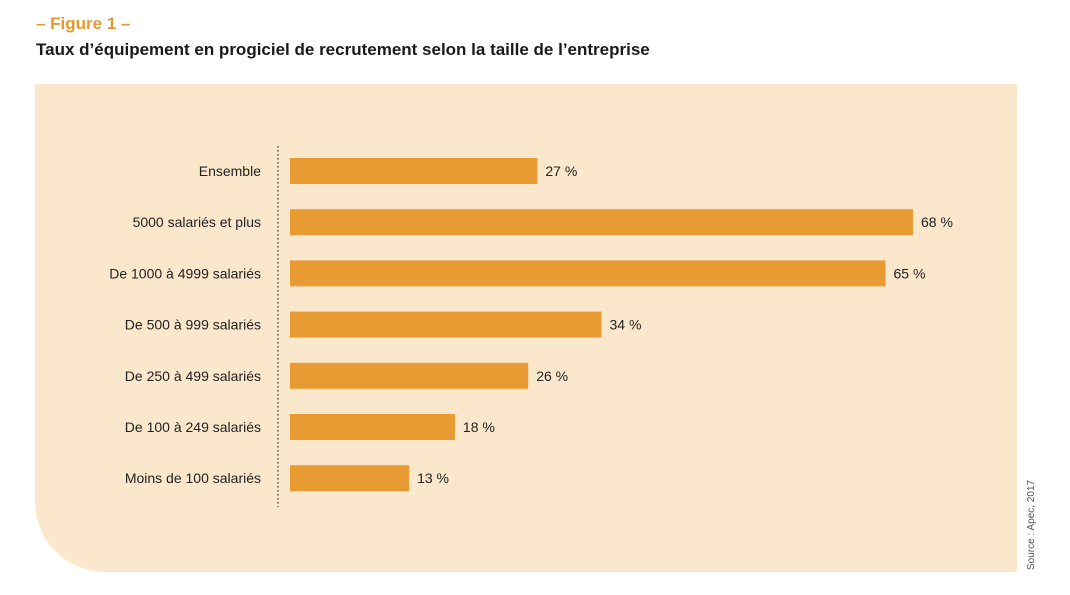 The width and height of the screenshot is (1070, 595). What do you see at coordinates (1031, 524) in the screenshot?
I see `source-note: Source : Apec, 2017` at bounding box center [1031, 524].